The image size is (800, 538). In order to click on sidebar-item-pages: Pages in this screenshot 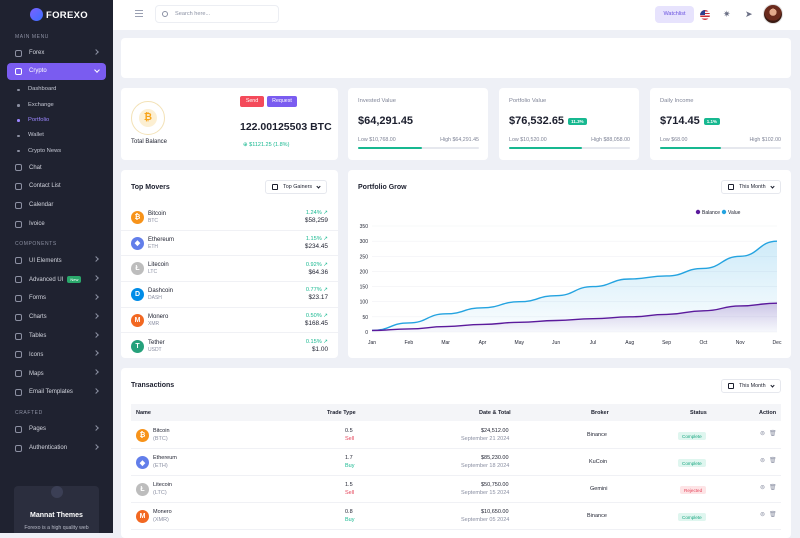, I will do `click(56, 429)`.